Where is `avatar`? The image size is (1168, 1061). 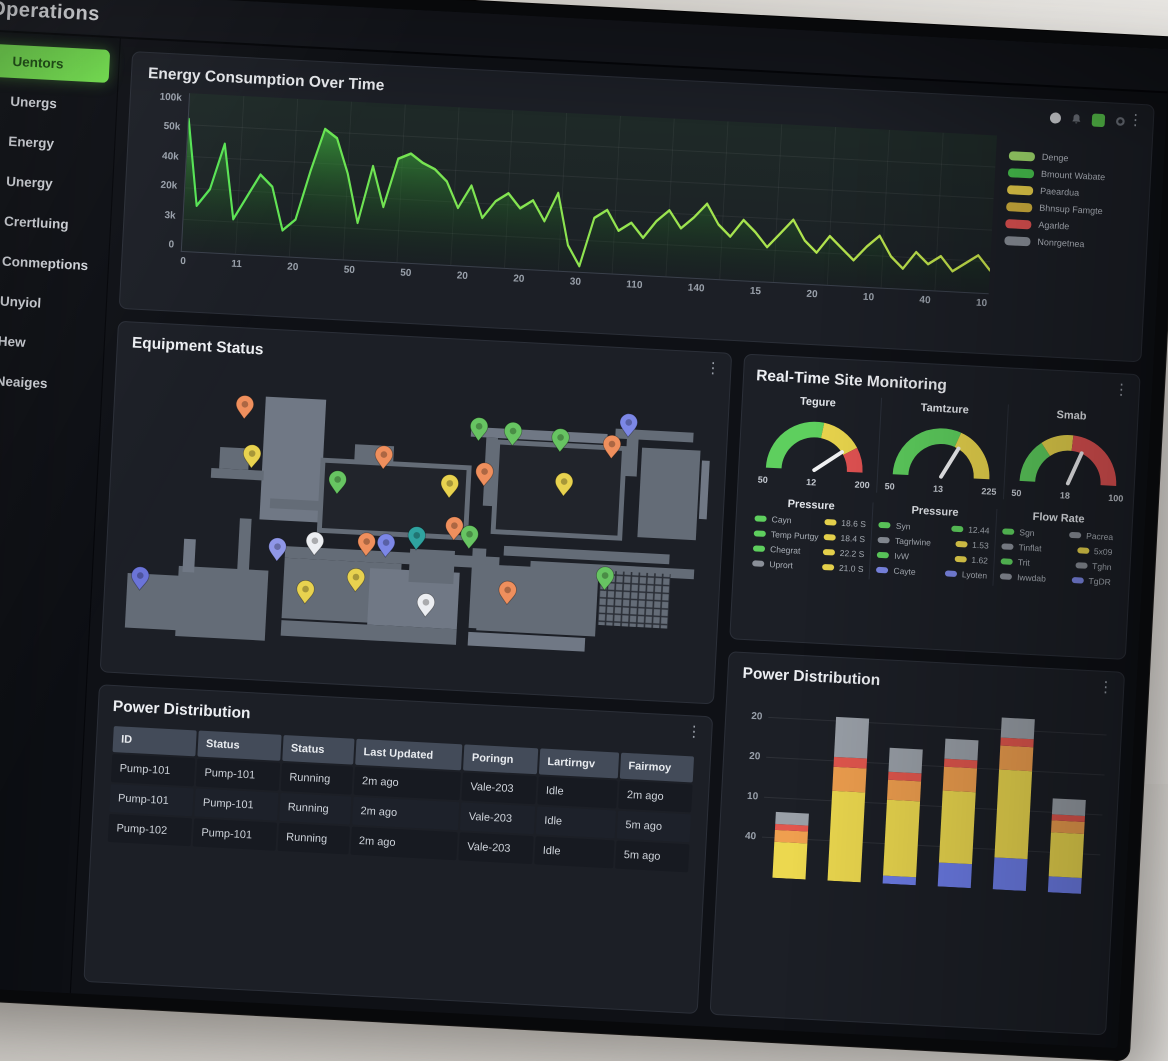 avatar is located at coordinates (1098, 120).